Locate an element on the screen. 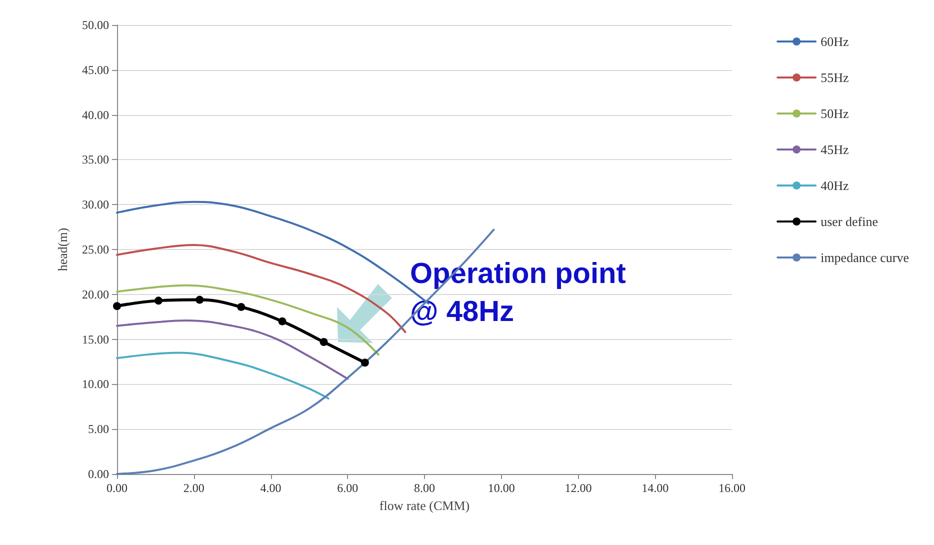  y-tick-label: 0.00 is located at coordinates (98, 474).